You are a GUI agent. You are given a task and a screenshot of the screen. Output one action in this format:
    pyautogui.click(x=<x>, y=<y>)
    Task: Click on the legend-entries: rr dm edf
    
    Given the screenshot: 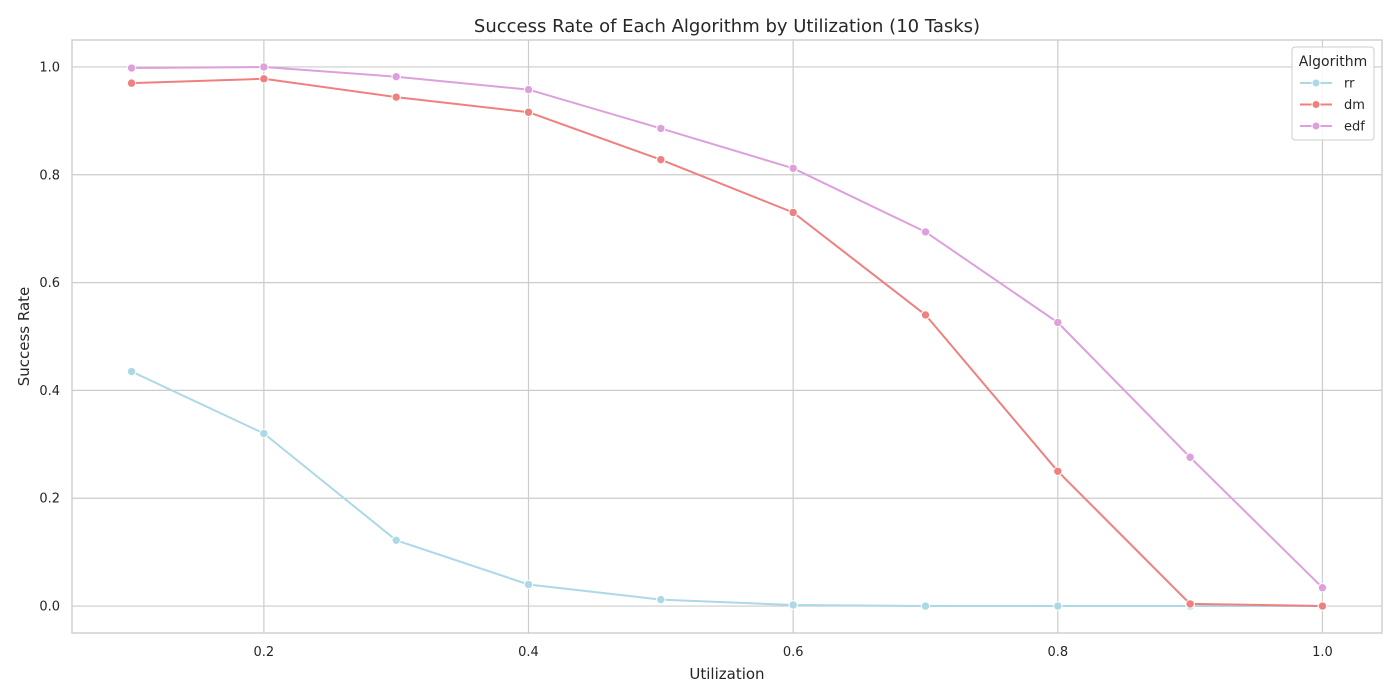 What is the action you would take?
    pyautogui.click(x=1332, y=106)
    